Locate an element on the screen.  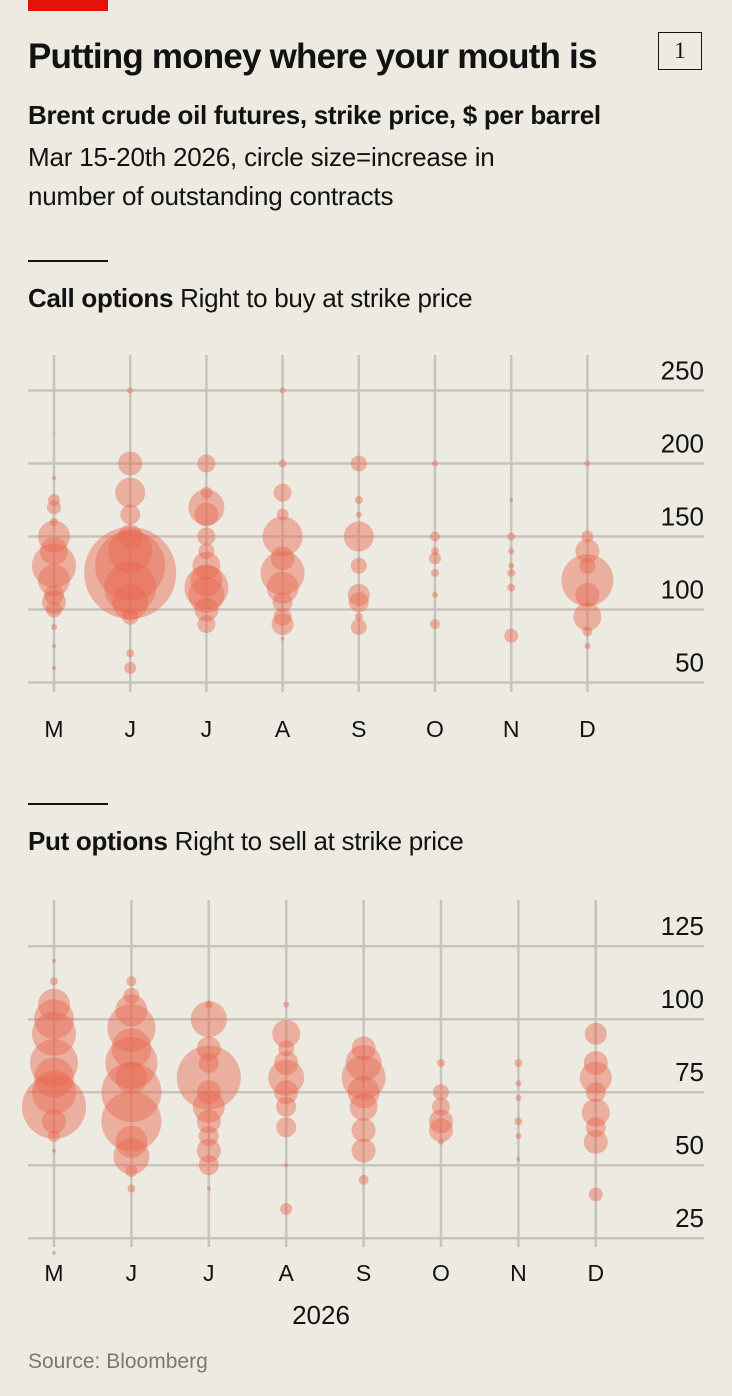
x-tick-label-7: D is located at coordinates (587, 729).